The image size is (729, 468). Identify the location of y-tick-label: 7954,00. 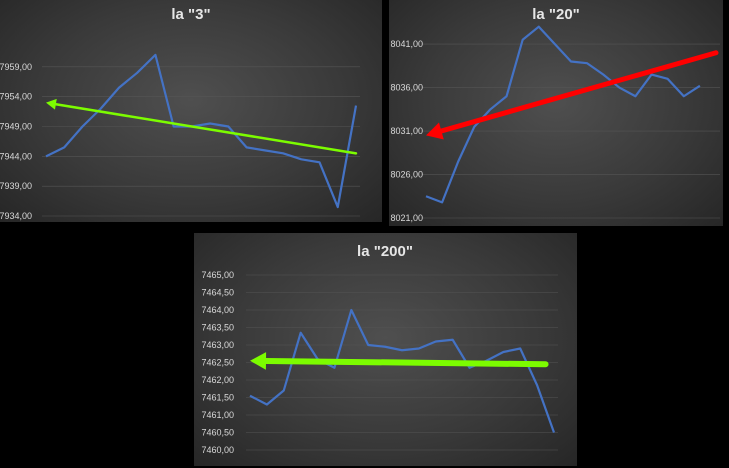
(16, 97).